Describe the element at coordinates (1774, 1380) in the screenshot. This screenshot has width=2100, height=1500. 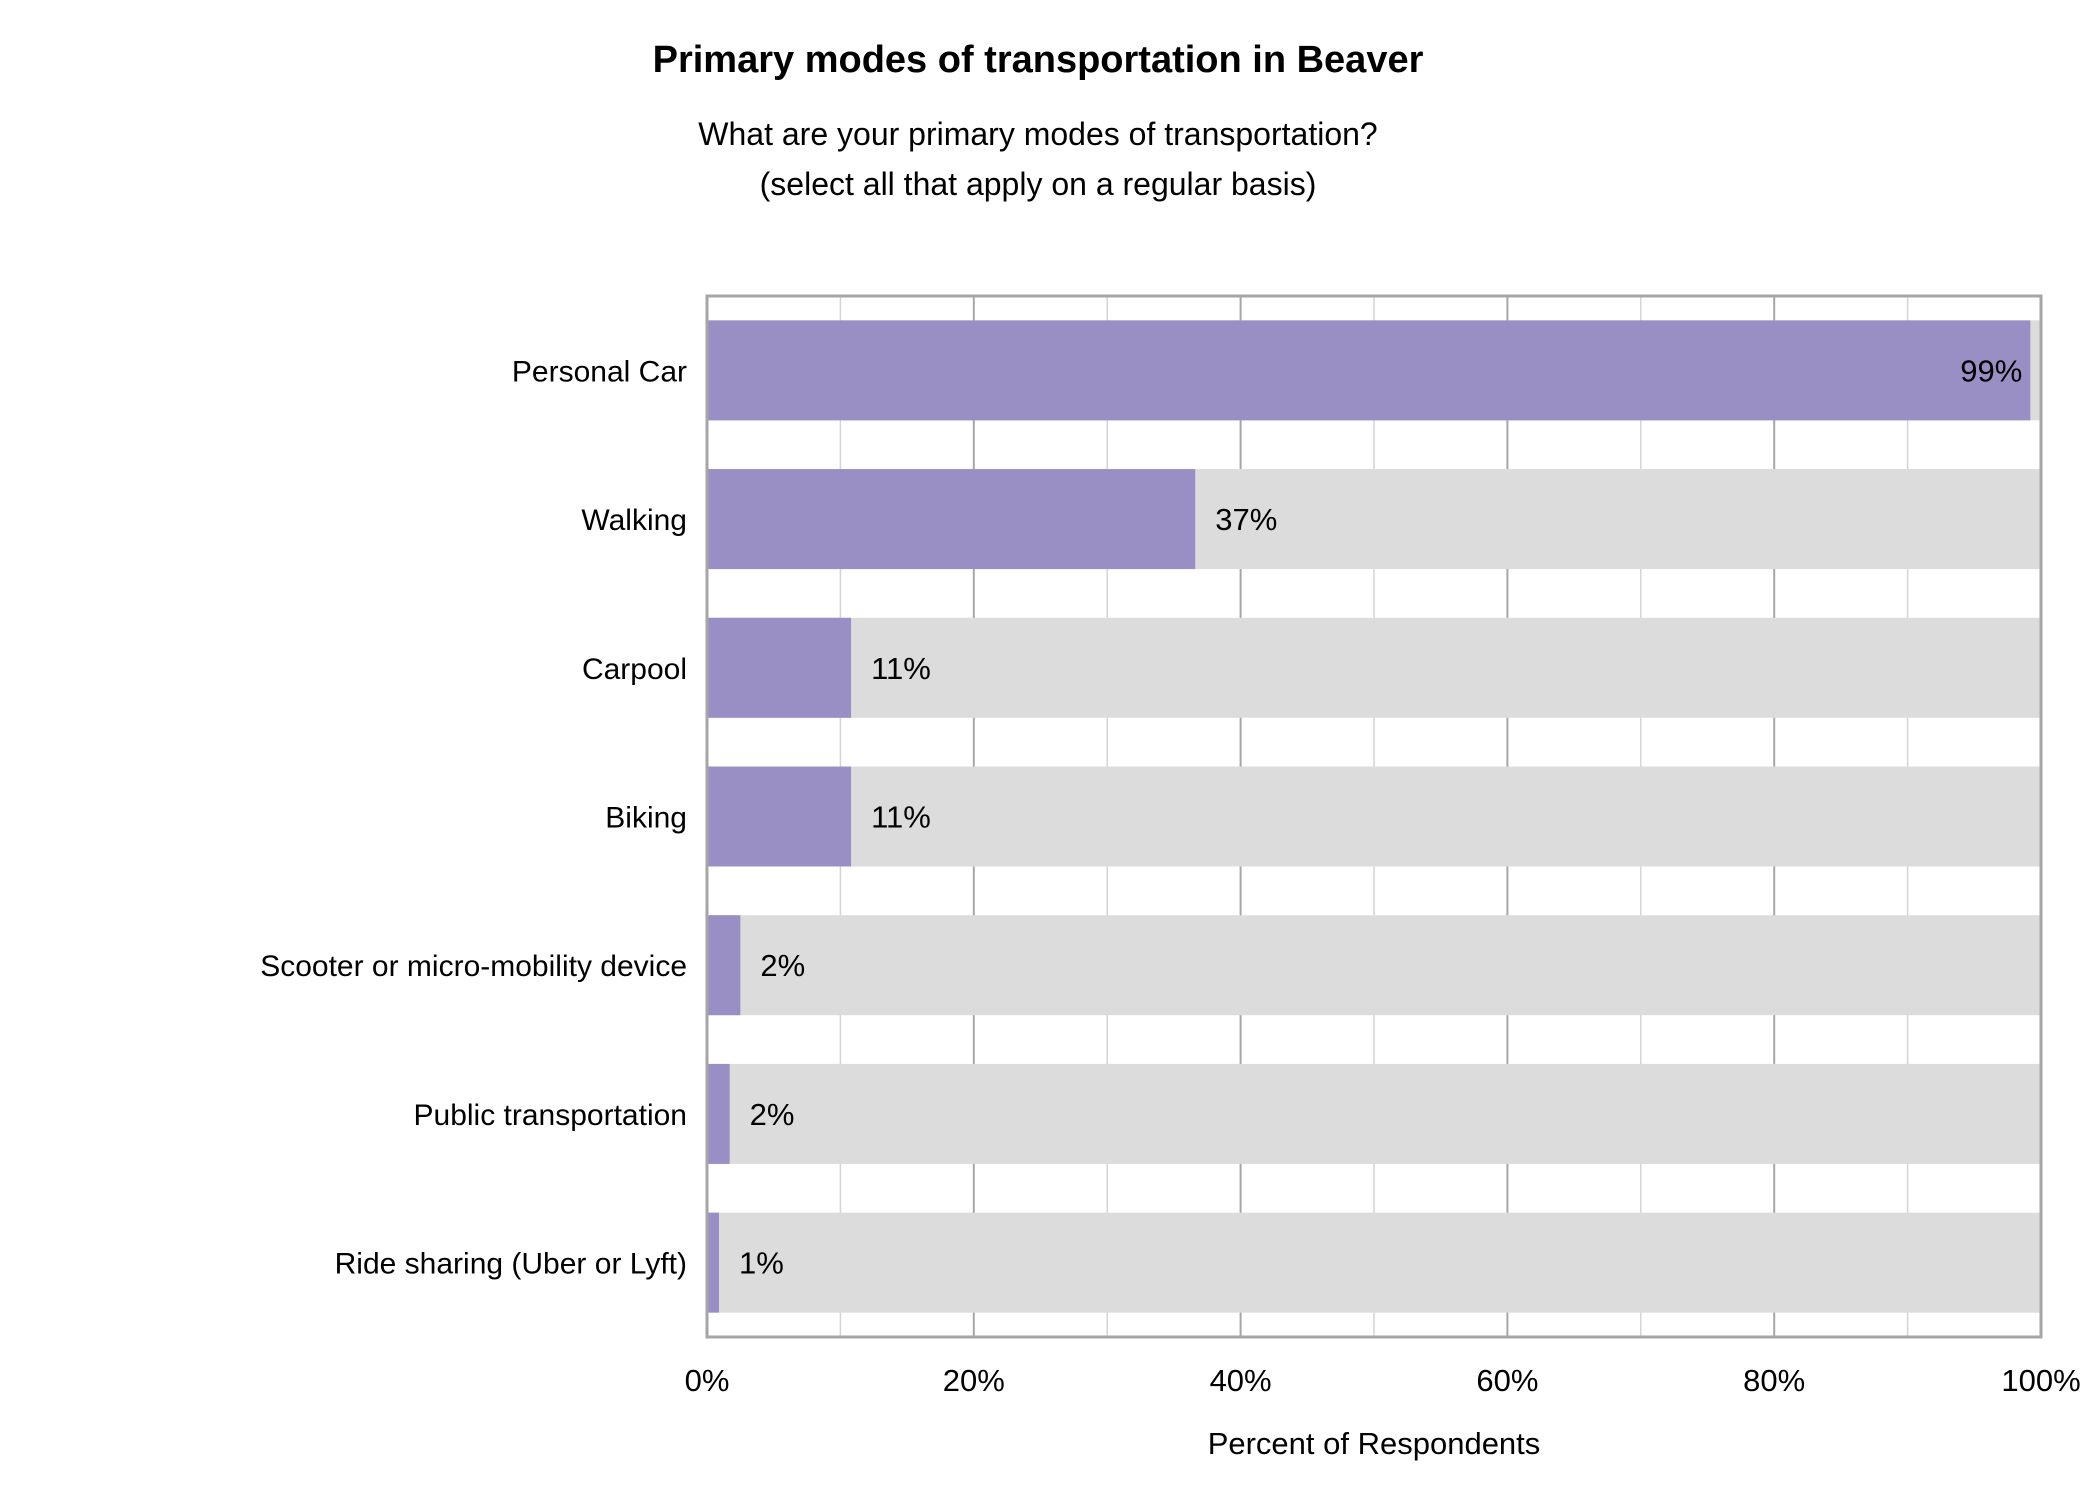
I see `x-tick-label: 80%` at that location.